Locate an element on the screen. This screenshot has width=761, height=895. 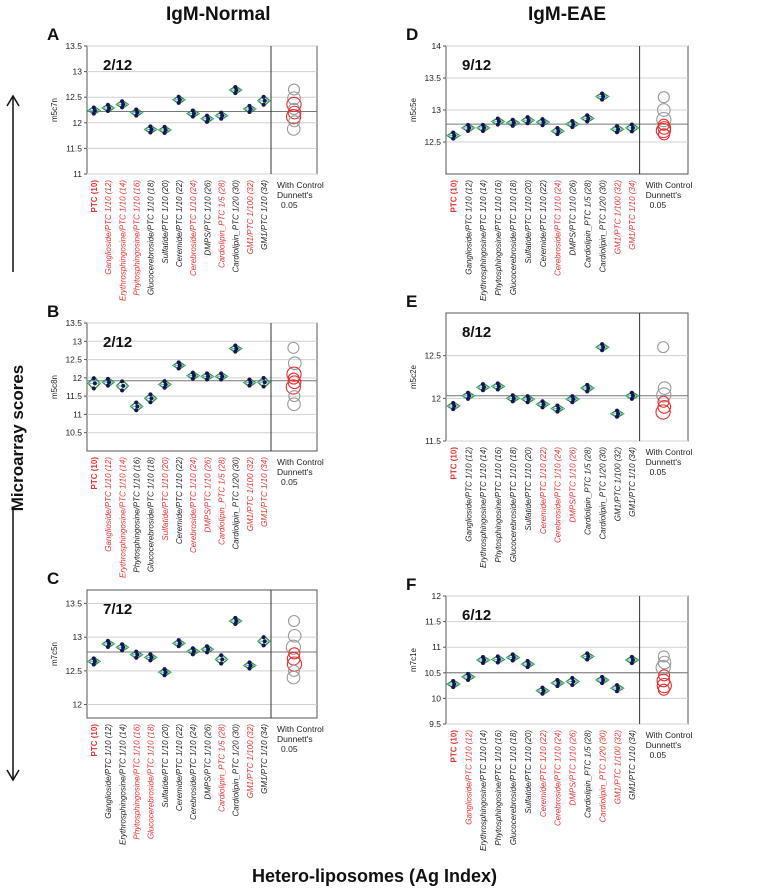
y-tick-label: 9.5 is located at coordinates (435, 724).